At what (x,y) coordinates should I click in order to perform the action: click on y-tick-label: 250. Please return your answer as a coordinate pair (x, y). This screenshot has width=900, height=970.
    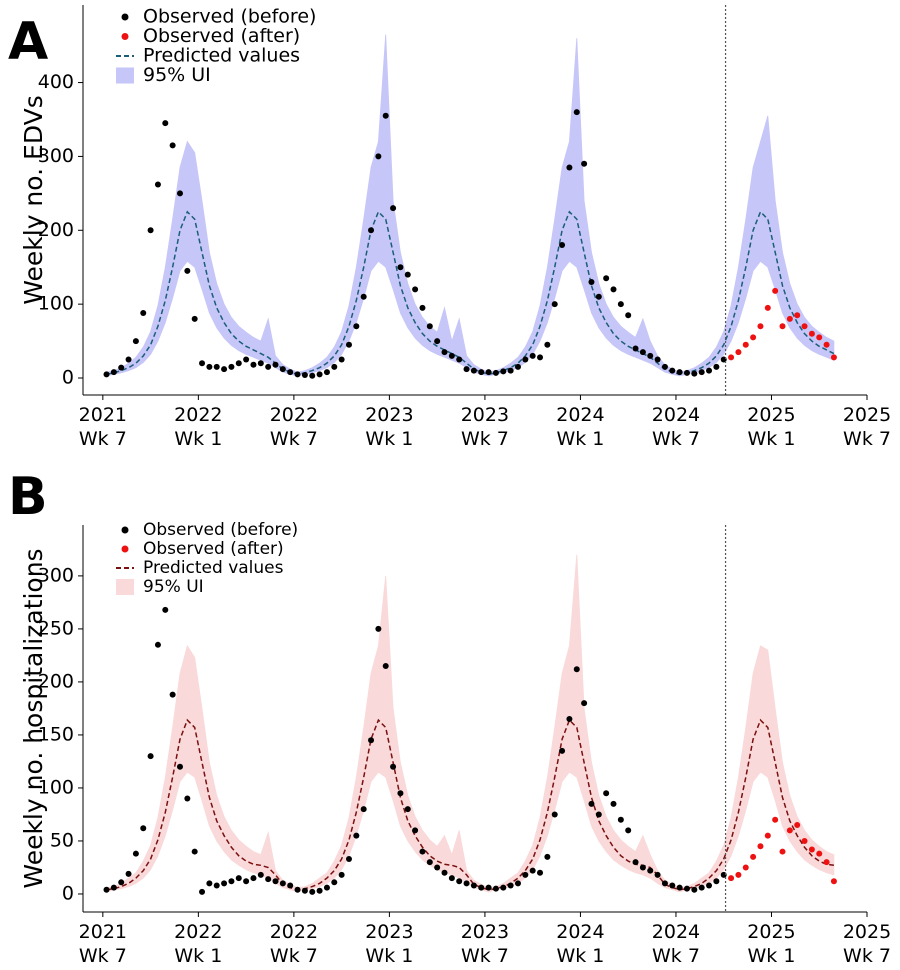
    Looking at the image, I should click on (56, 628).